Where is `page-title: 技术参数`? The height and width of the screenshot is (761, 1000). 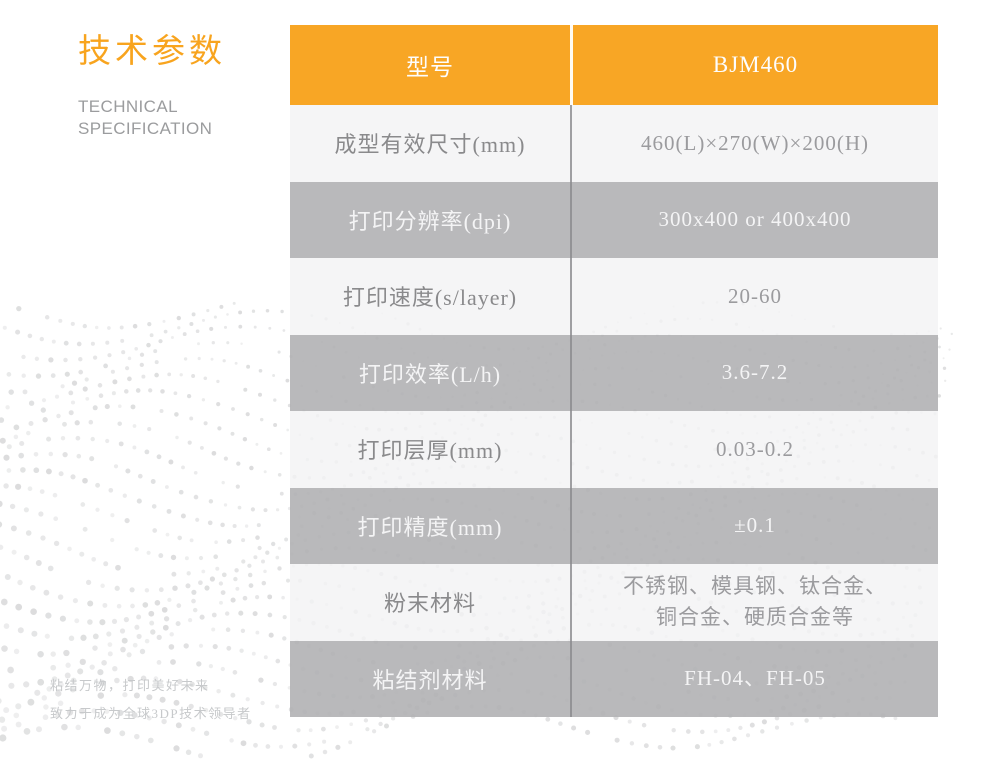 page-title: 技术参数 is located at coordinates (152, 52).